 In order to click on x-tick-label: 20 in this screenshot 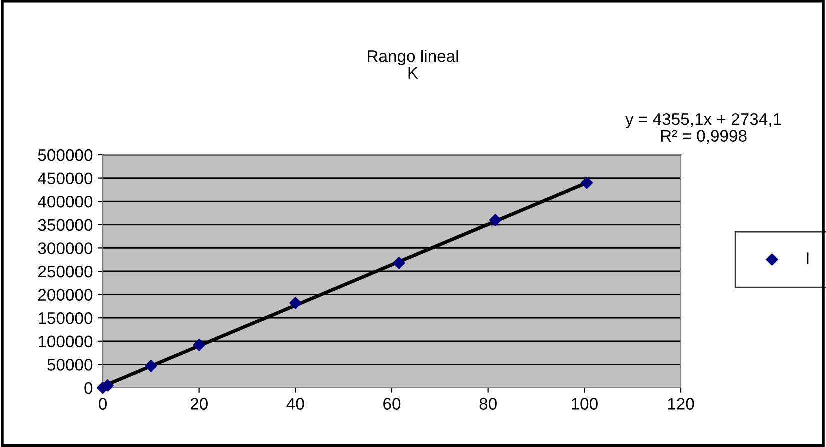, I will do `click(199, 404)`.